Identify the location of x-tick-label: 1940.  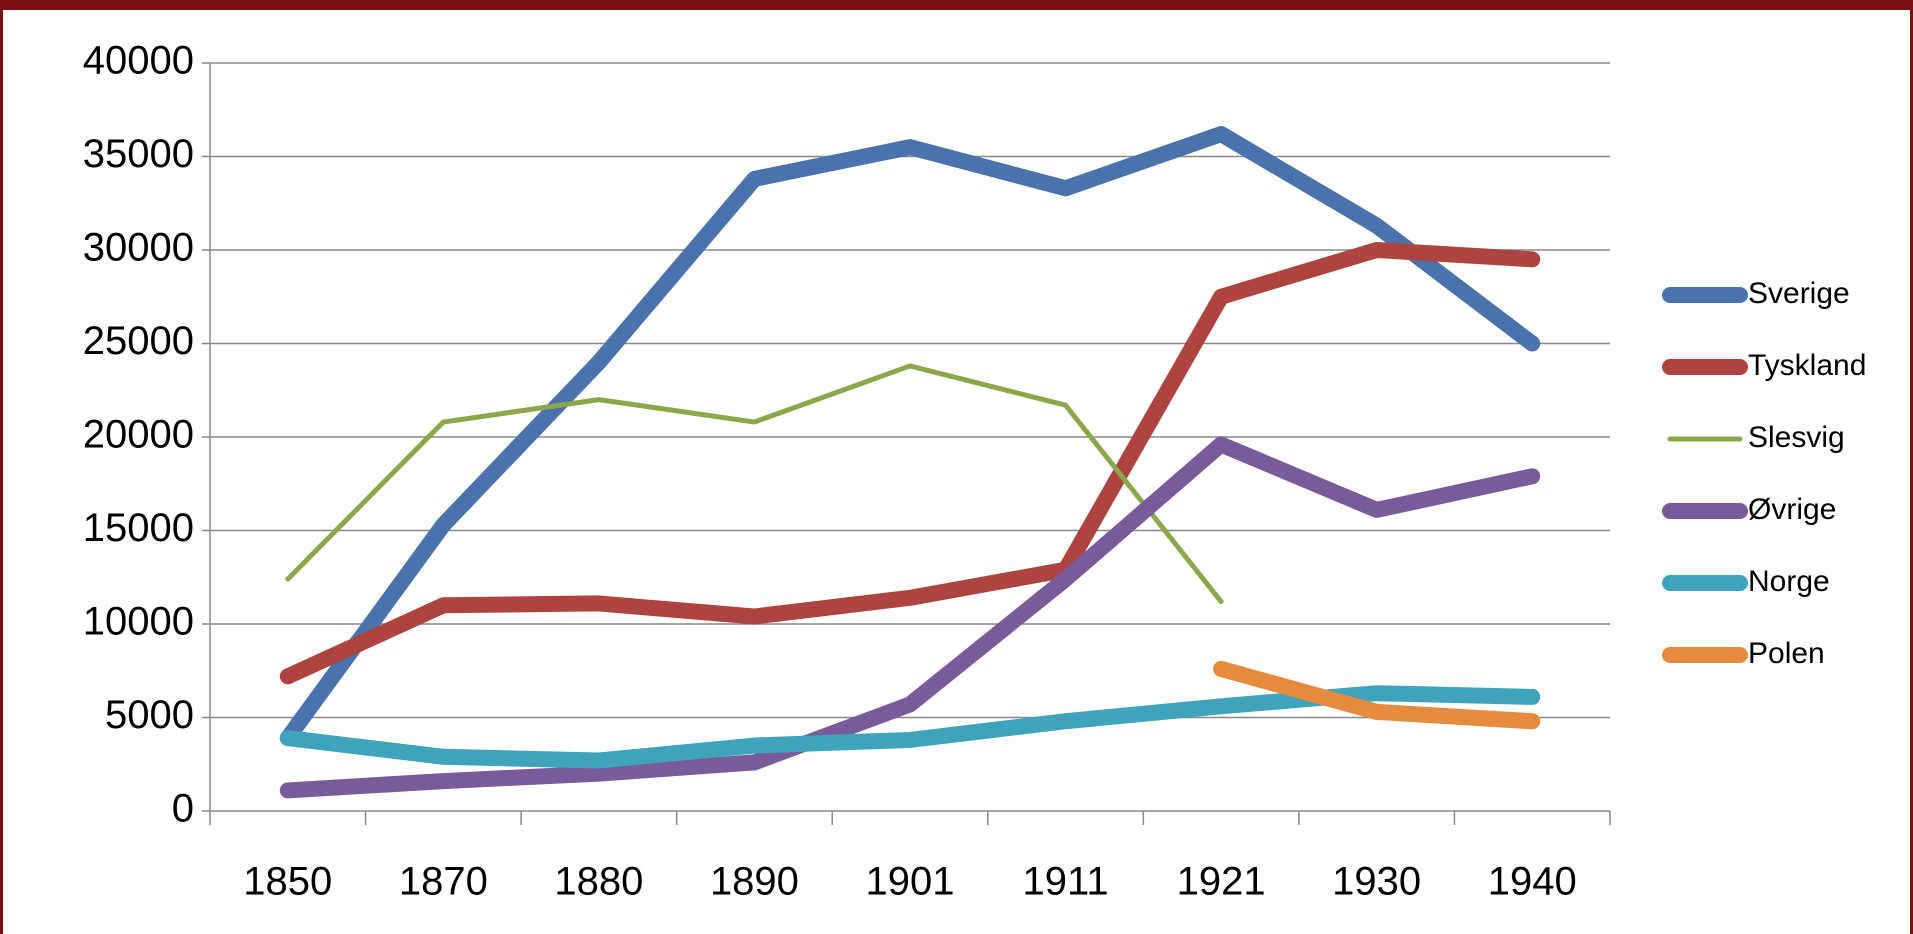
(1532, 882).